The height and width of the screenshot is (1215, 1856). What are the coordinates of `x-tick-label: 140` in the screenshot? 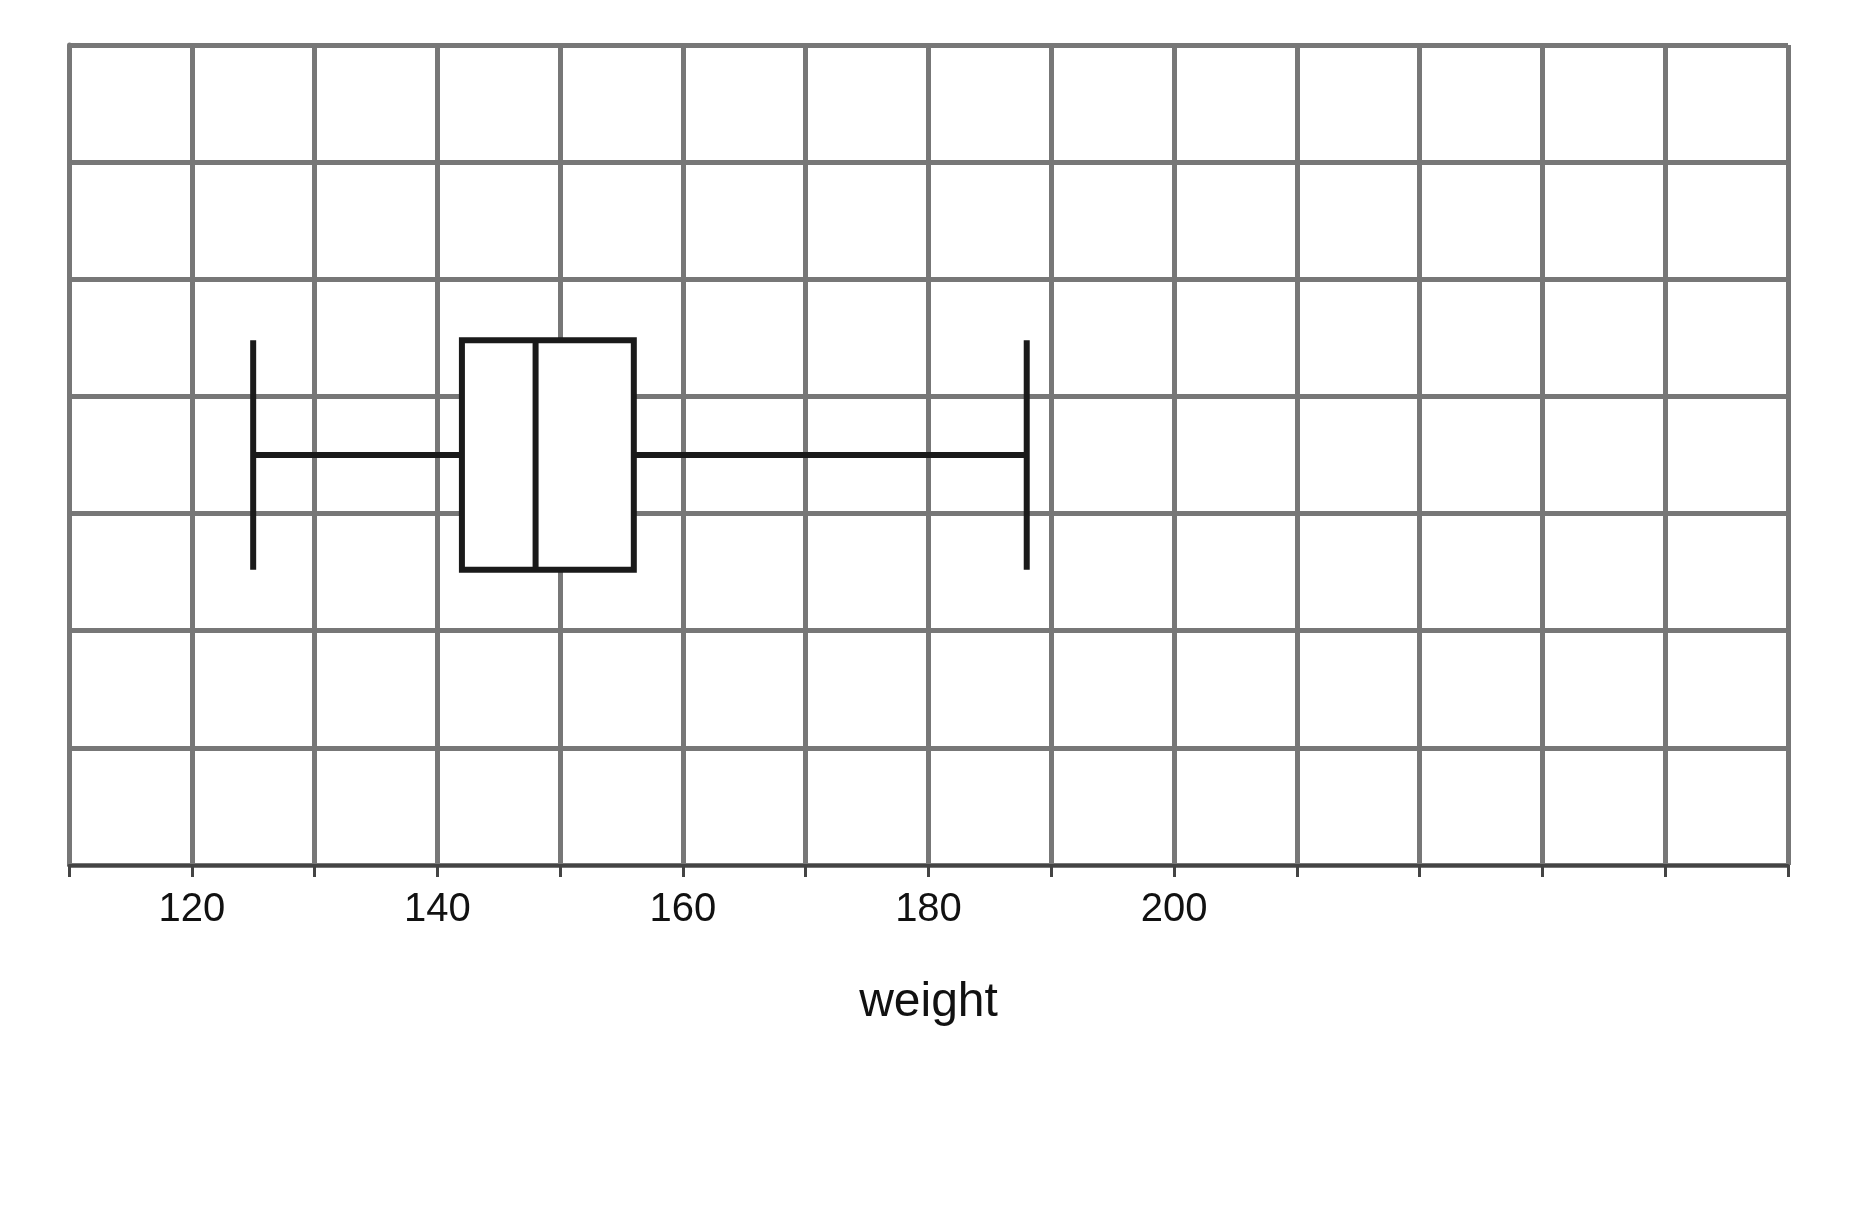 It's located at (437, 907).